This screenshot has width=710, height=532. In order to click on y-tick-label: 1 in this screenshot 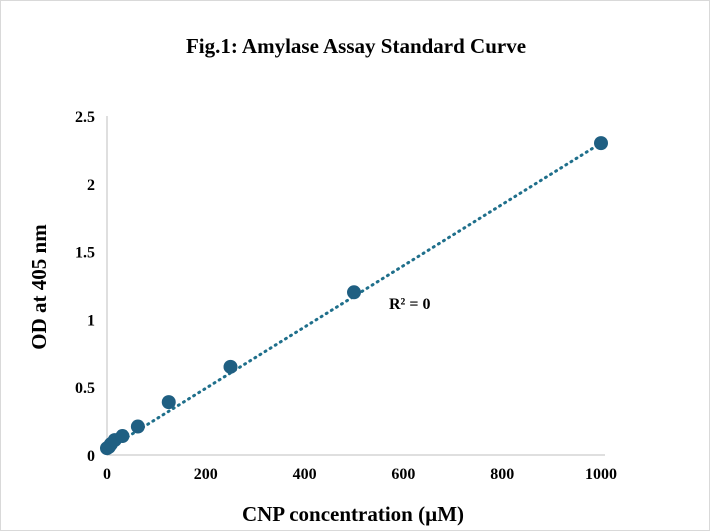, I will do `click(91, 320)`.